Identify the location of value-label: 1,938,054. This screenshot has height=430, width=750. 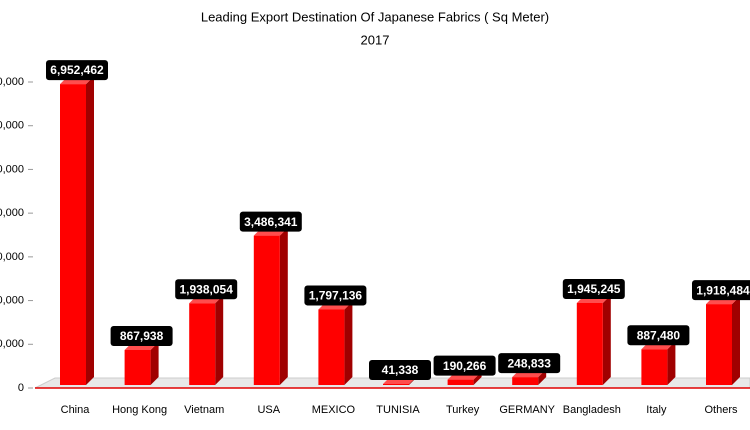
(207, 289).